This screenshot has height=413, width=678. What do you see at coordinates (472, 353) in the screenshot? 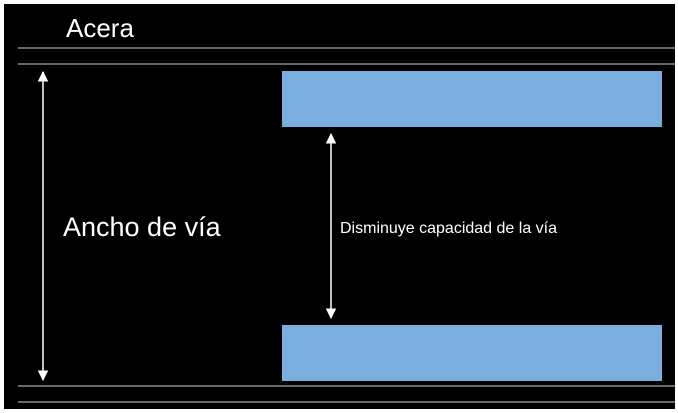
I see `bottom-obstruction-block` at bounding box center [472, 353].